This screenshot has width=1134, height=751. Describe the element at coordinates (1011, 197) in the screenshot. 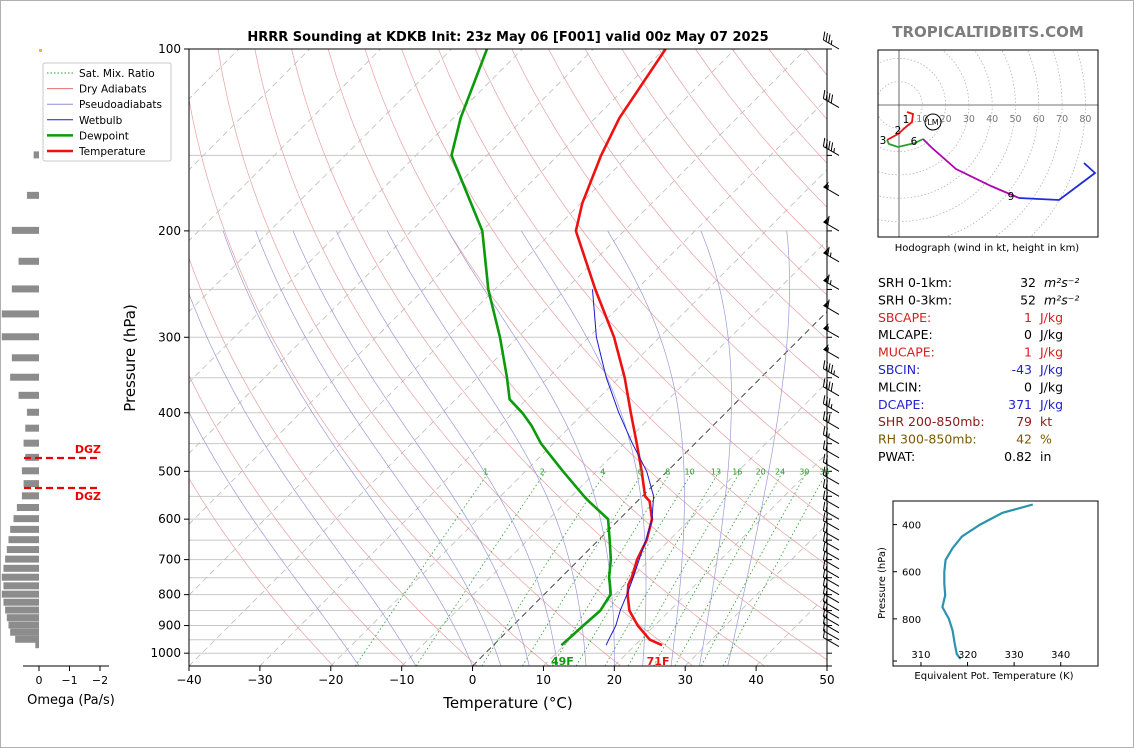

I see `hodograph-height-label: 9` at that location.